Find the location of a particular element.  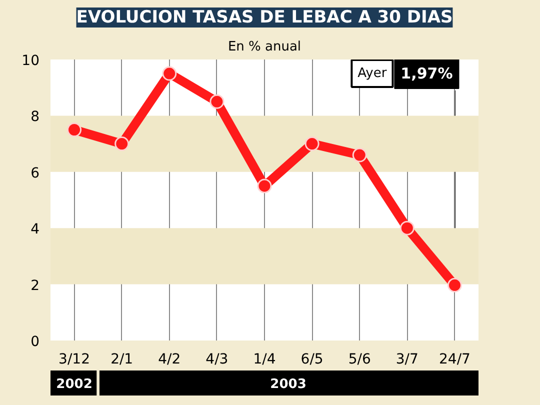

y-tick-label: 0 is located at coordinates (35, 342).